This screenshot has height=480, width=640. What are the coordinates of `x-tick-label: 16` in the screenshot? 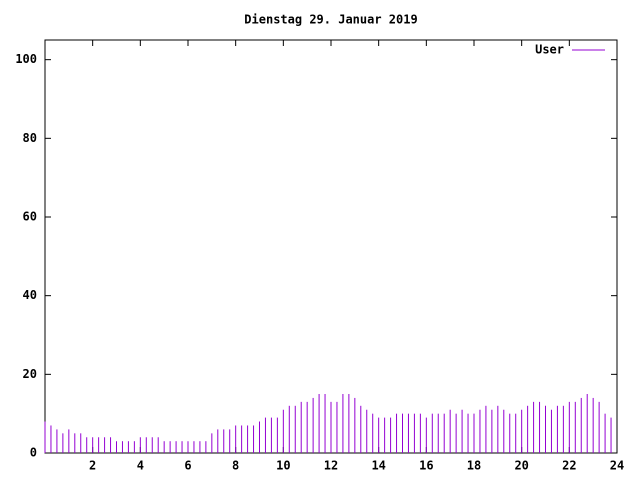 It's located at (426, 466).